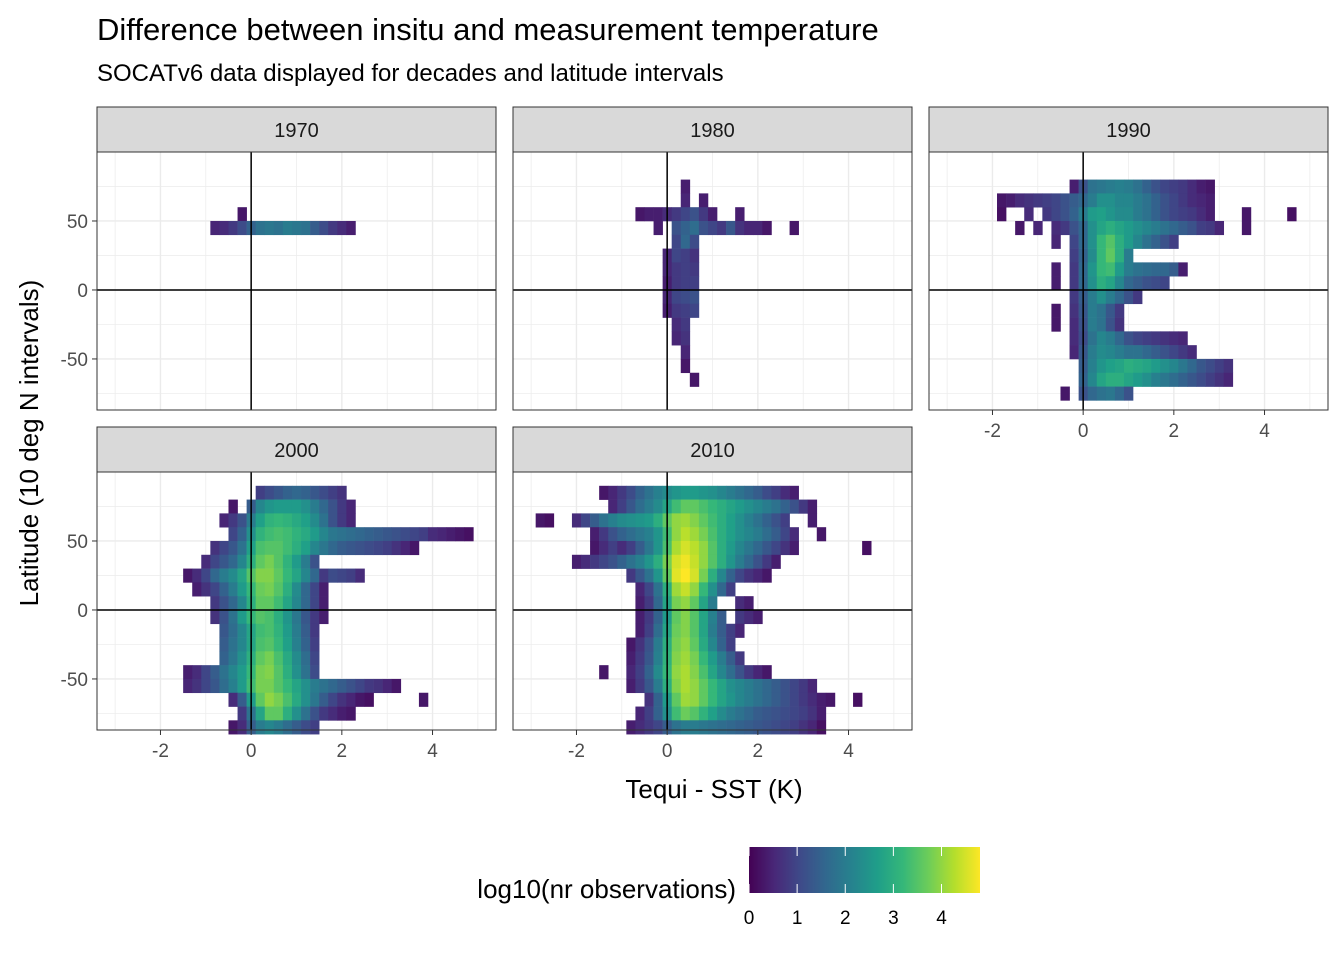 Image resolution: width=1344 pixels, height=960 pixels. Describe the element at coordinates (1128, 131) in the screenshot. I see `facet-strip-label: 1990` at that location.